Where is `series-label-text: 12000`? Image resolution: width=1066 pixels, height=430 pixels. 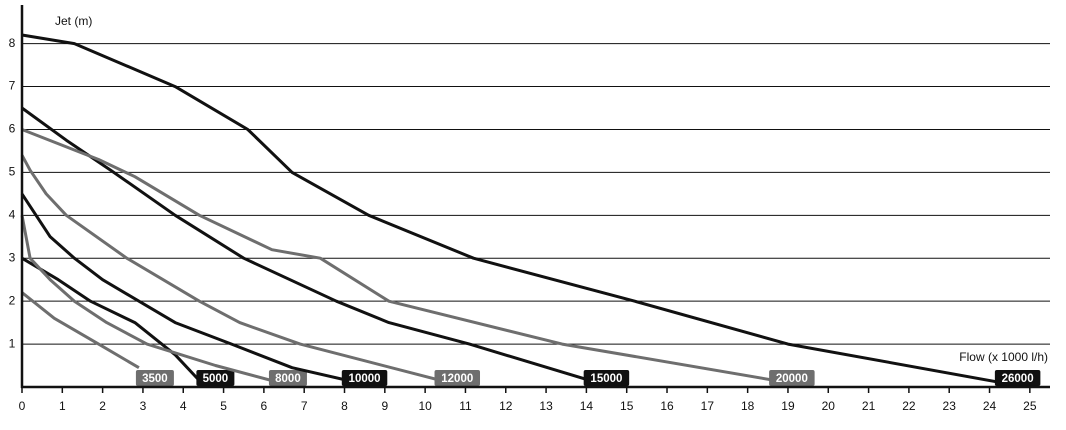
series-label-text: 12000 is located at coordinates (457, 379).